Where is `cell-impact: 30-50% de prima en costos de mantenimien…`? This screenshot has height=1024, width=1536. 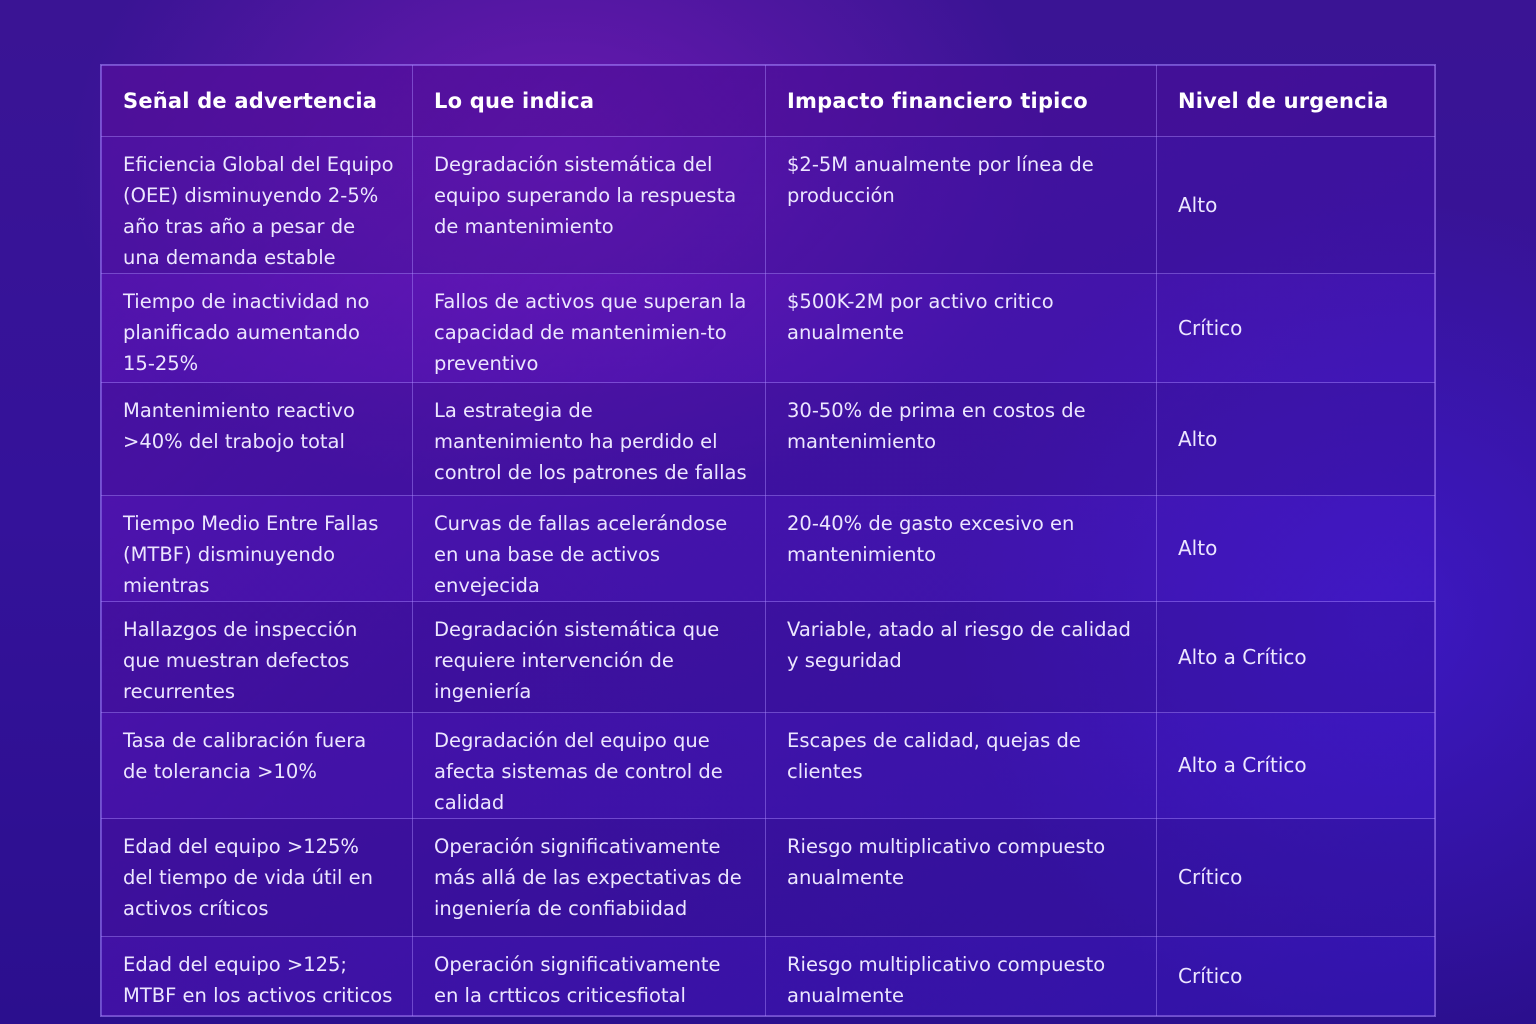 cell-impact: 30-50% de prima en costos de mantenimien… is located at coordinates (961, 439).